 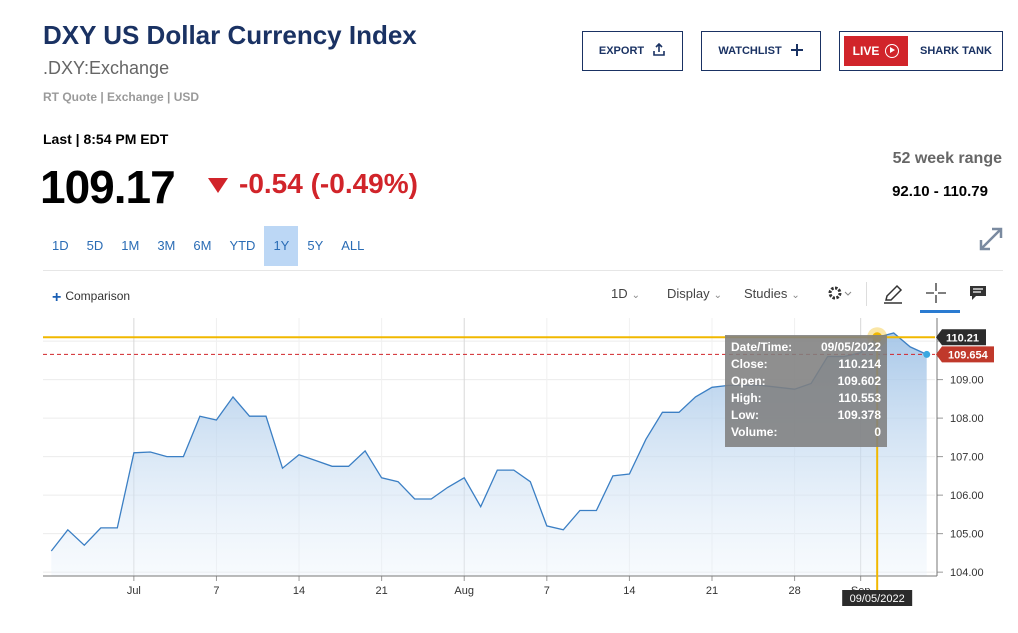 What do you see at coordinates (464, 591) in the screenshot?
I see `x-tick-label: Aug` at bounding box center [464, 591].